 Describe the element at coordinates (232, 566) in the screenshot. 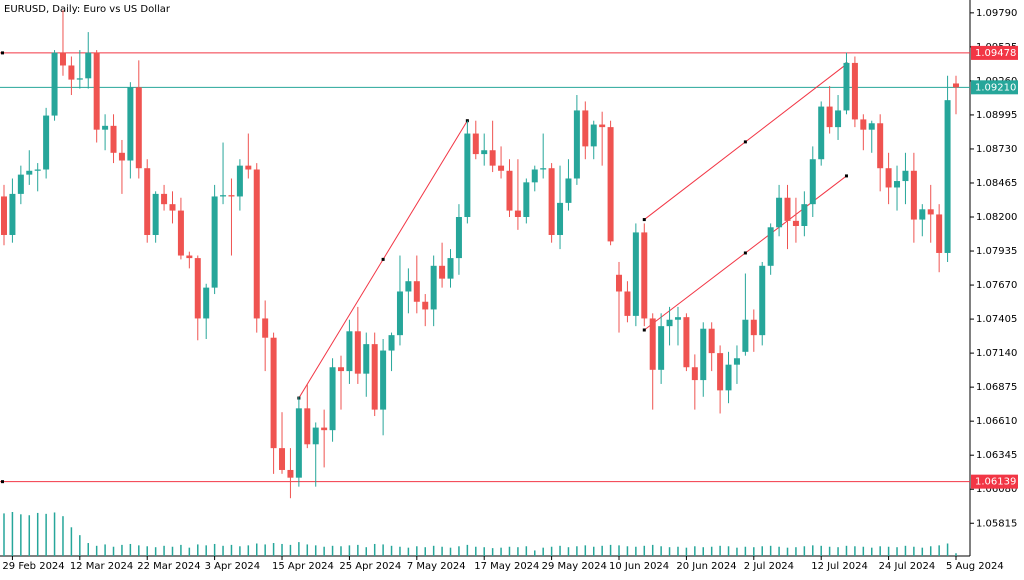

I see `x-tick-label: 3 Apr 2024` at that location.